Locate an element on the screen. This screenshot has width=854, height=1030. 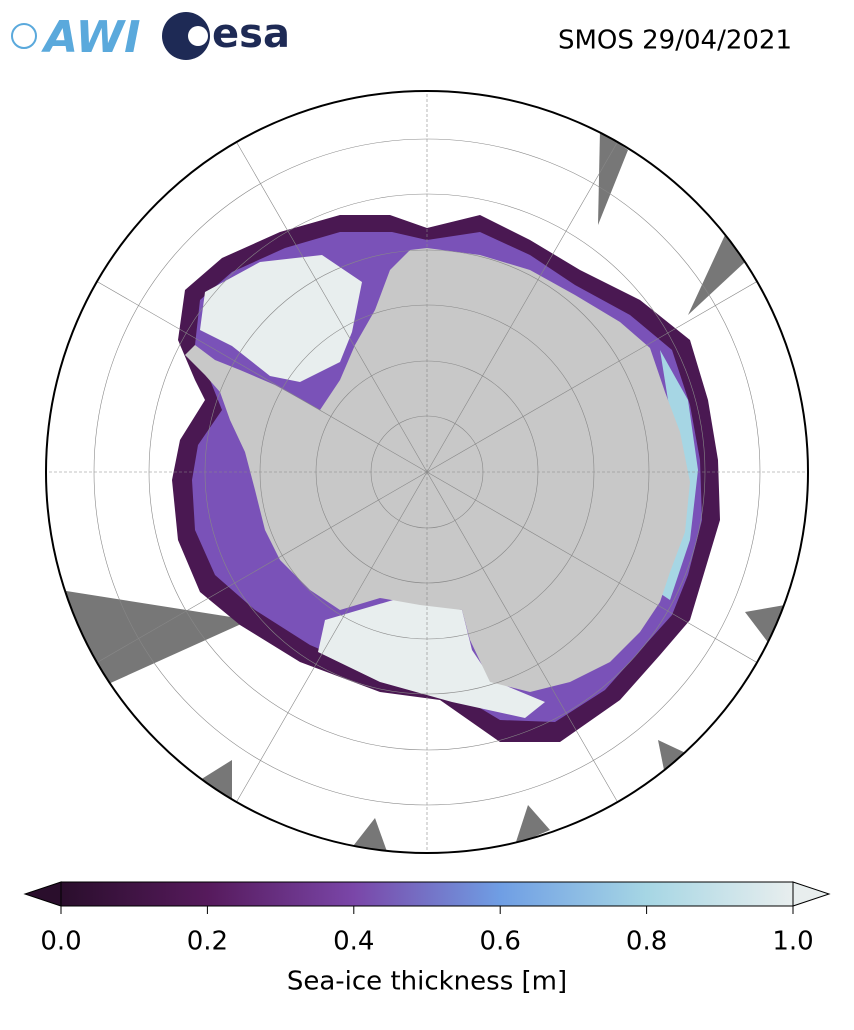
colorbar-tick-label: 0.4 is located at coordinates (353, 942).